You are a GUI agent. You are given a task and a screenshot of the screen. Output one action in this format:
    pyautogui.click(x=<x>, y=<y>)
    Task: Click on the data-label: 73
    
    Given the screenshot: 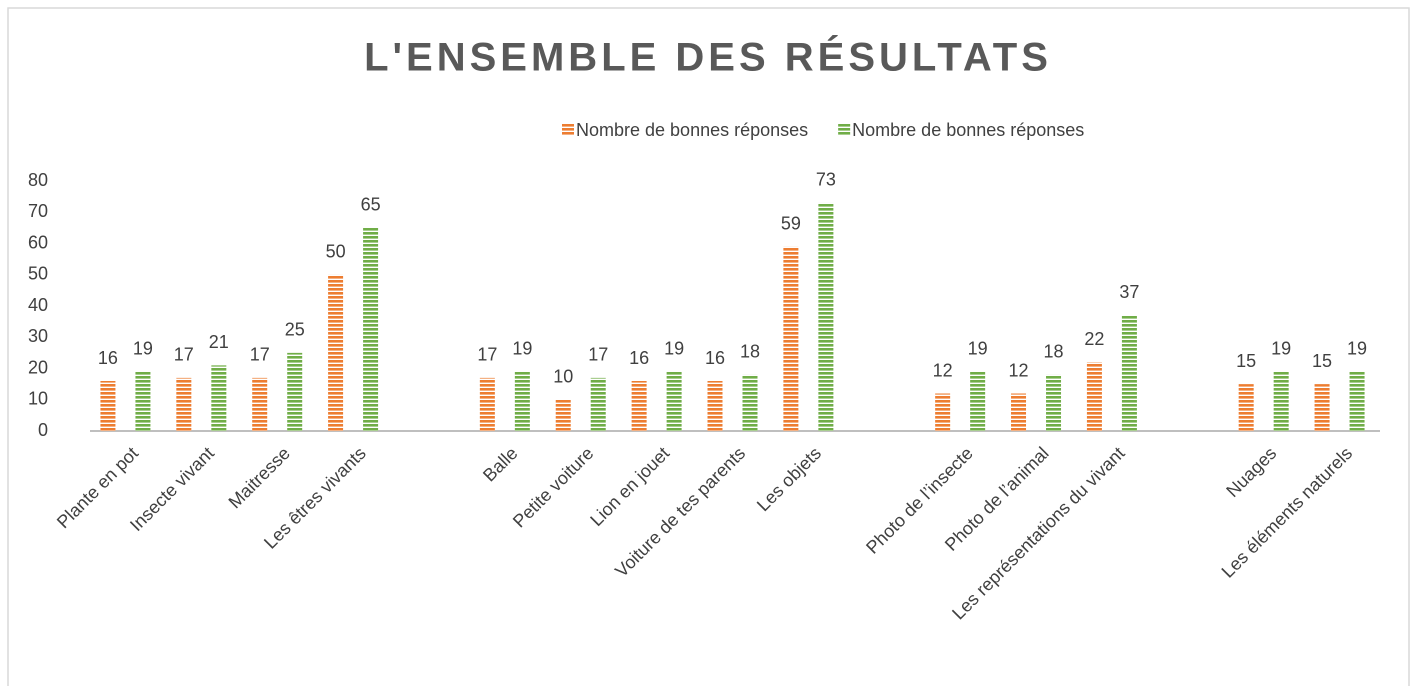 What is the action you would take?
    pyautogui.click(x=826, y=180)
    